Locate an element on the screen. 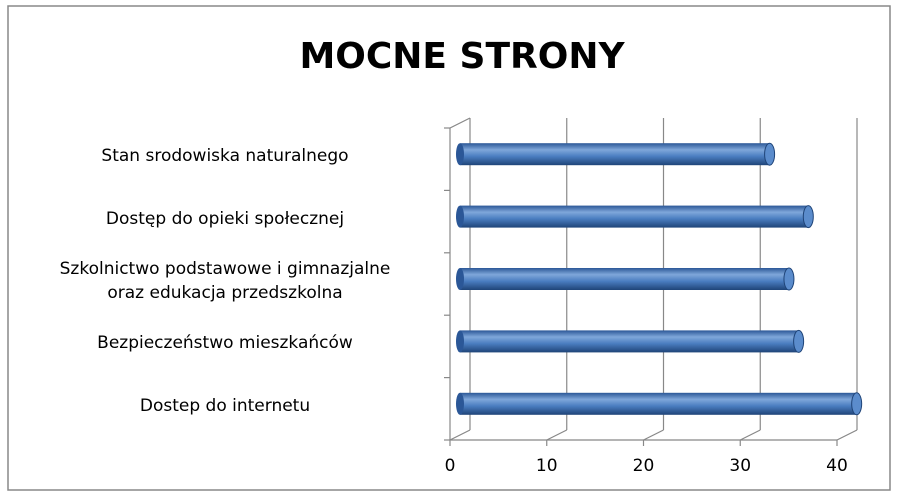 The width and height of the screenshot is (898, 494). x-tick-label: 0 is located at coordinates (450, 466).